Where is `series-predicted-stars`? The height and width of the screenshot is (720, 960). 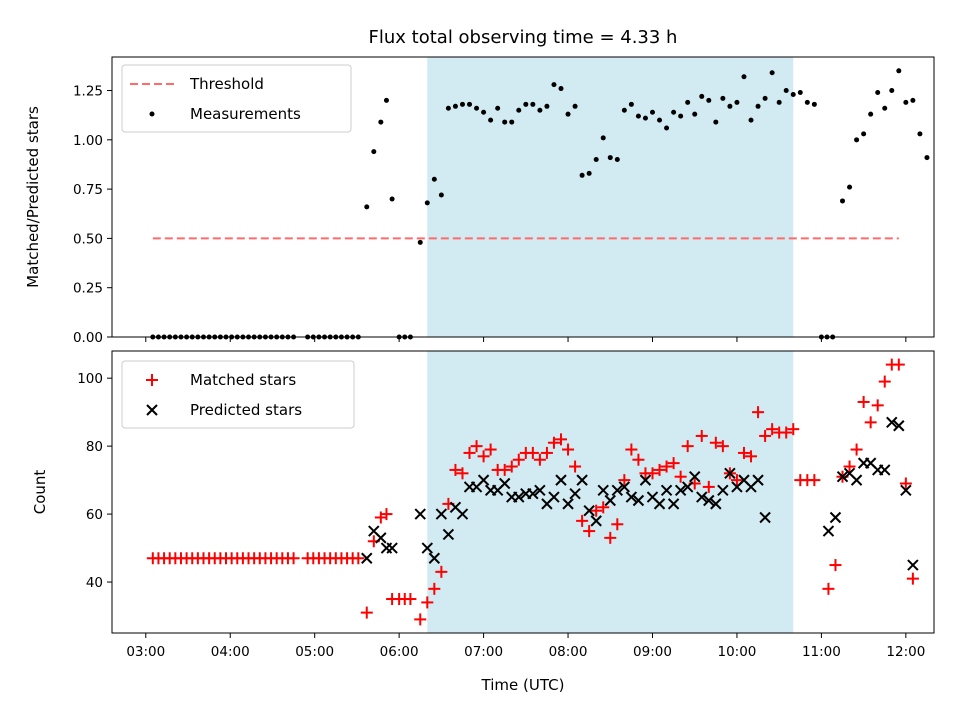 series-predicted-stars is located at coordinates (640, 493).